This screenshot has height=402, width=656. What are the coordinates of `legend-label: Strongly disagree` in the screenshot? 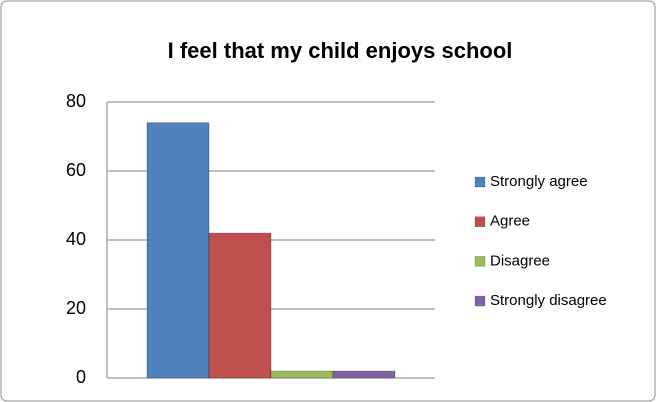 It's located at (548, 300).